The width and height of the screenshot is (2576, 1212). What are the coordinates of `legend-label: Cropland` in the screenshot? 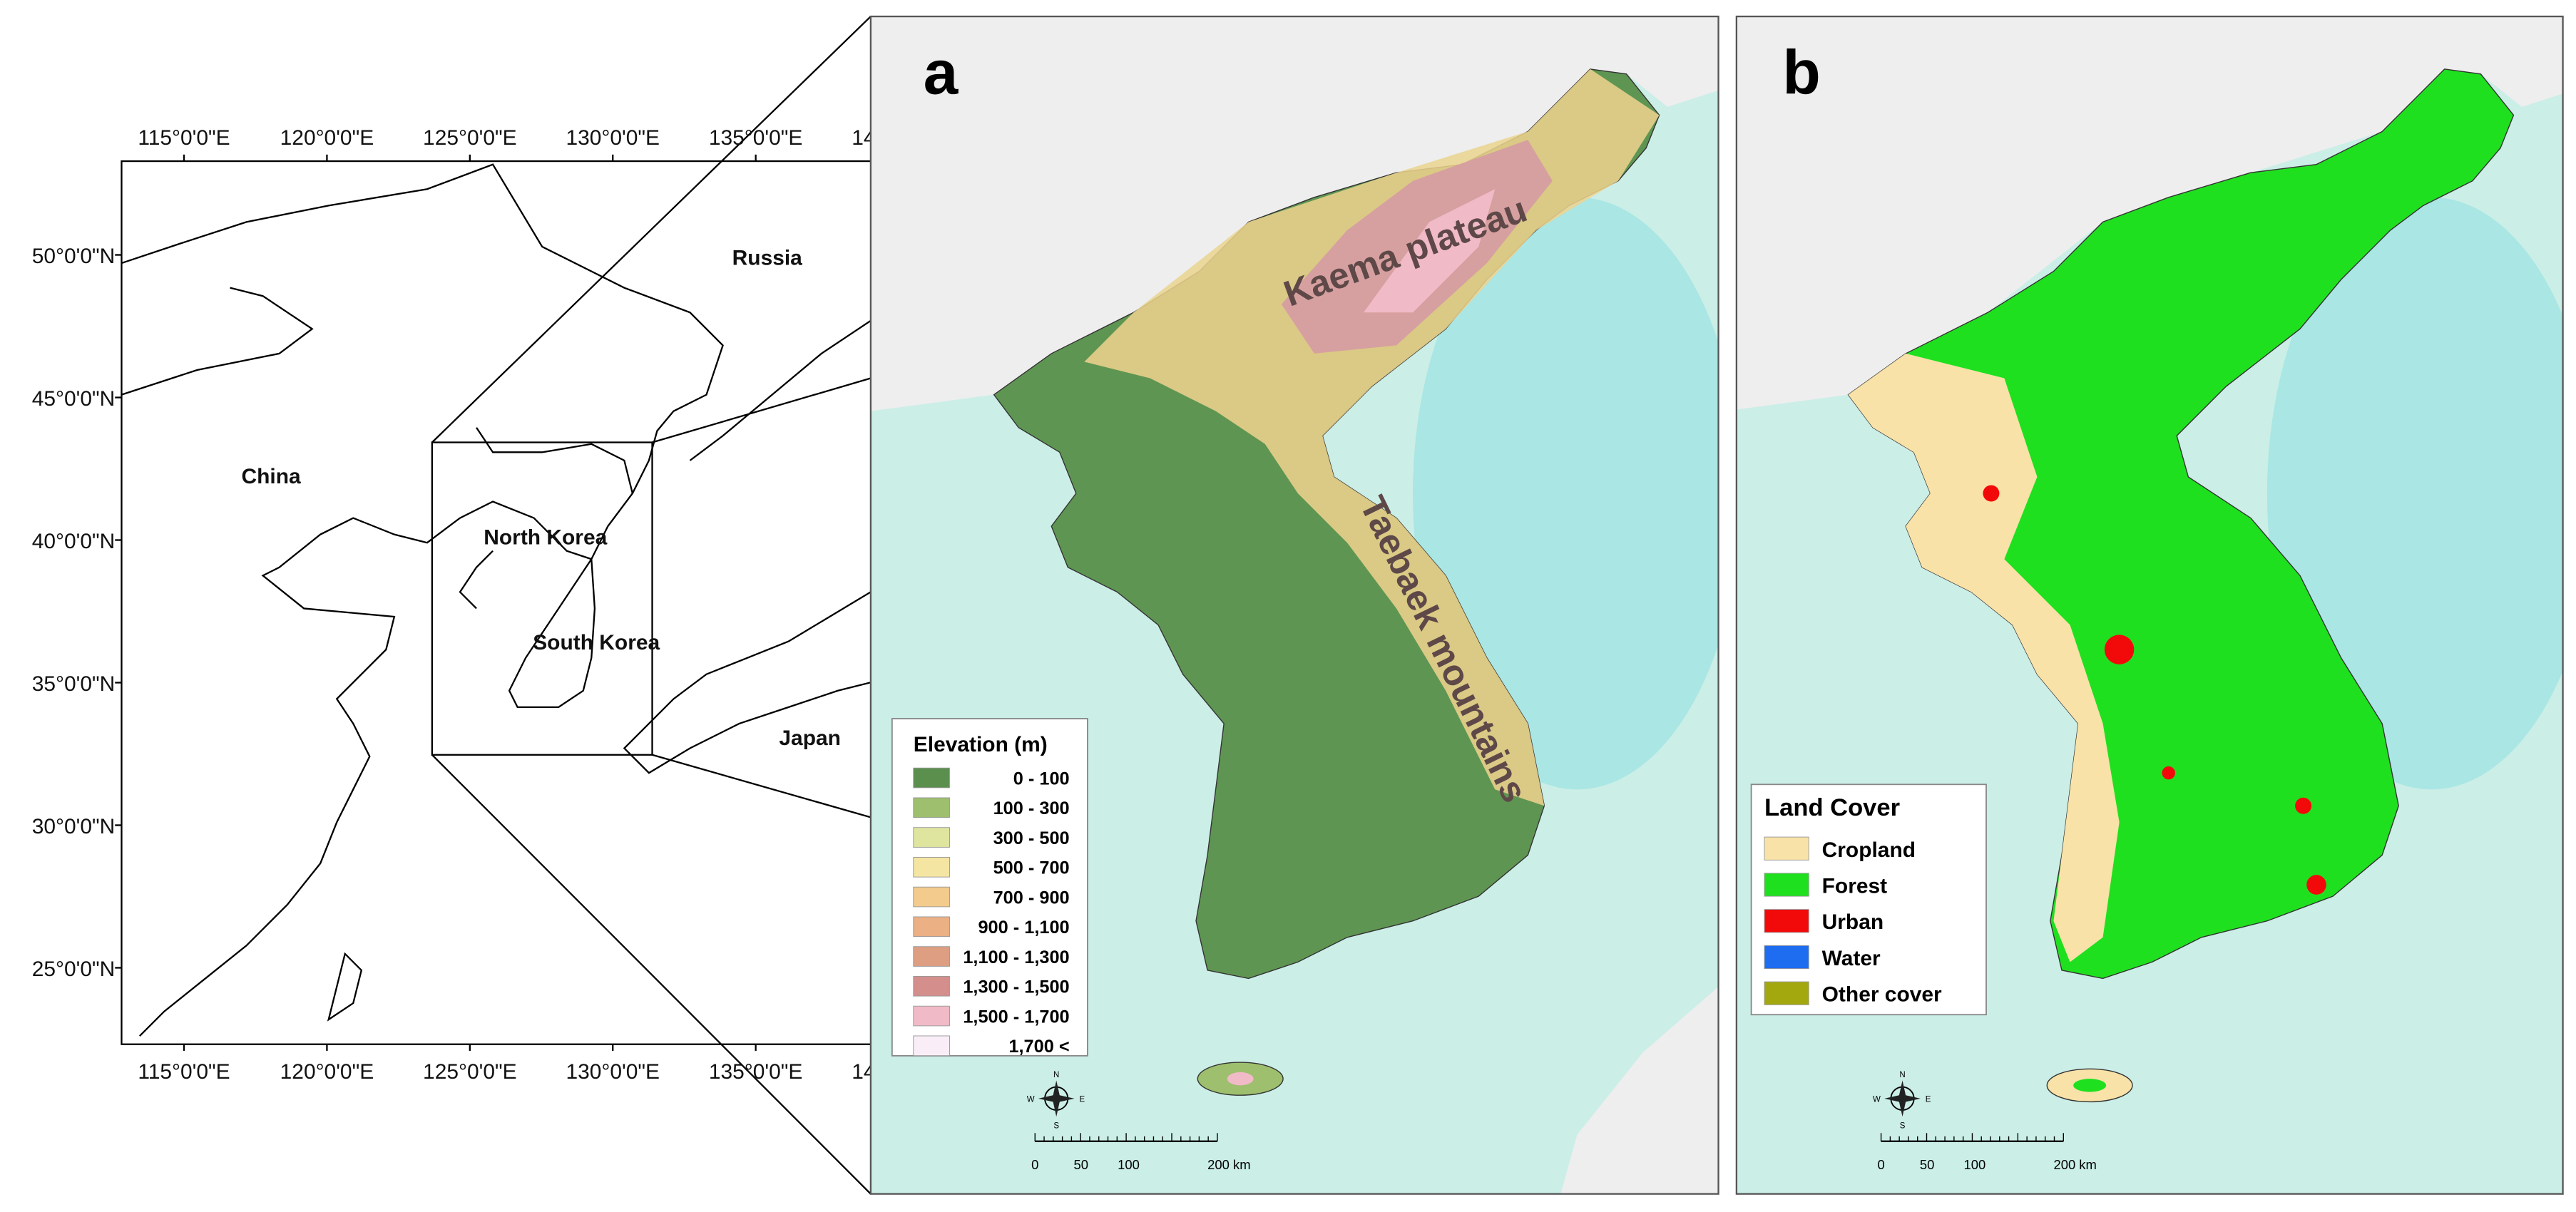 It's located at (1869, 850).